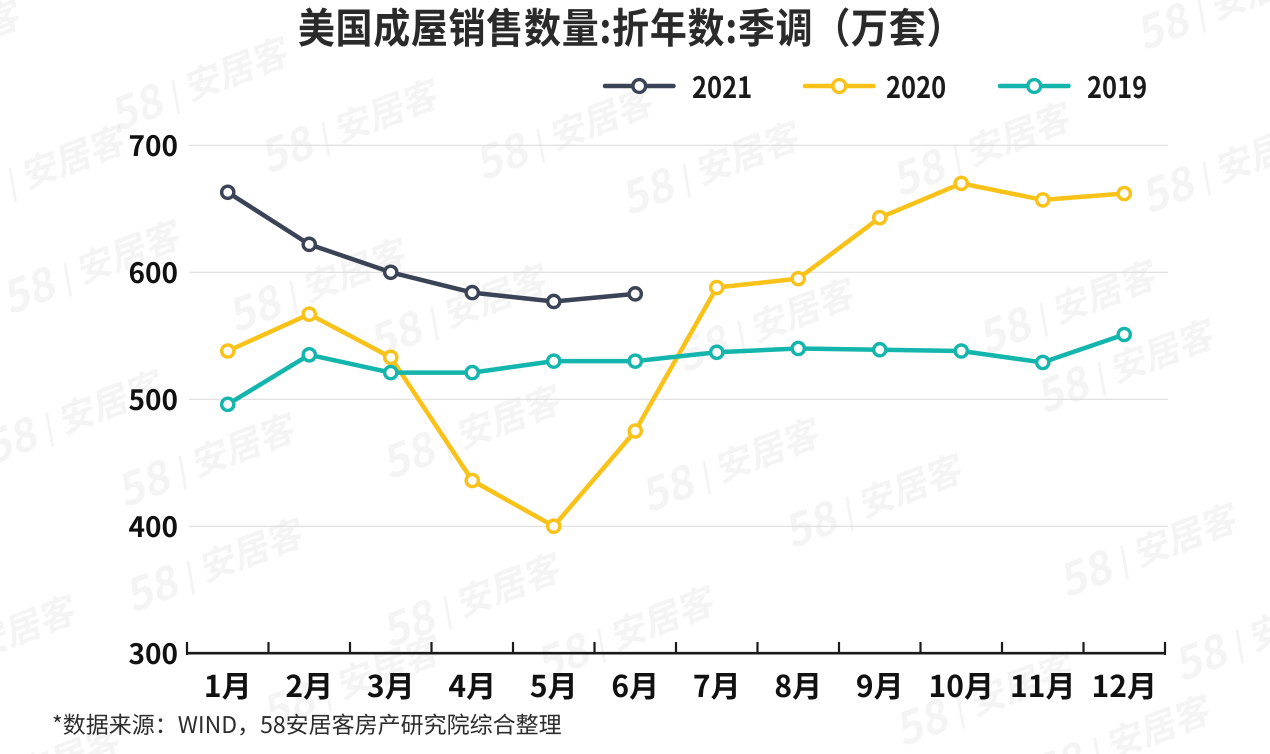 This screenshot has height=754, width=1270. Describe the element at coordinates (153, 526) in the screenshot. I see `y-axis-label: 400` at that location.